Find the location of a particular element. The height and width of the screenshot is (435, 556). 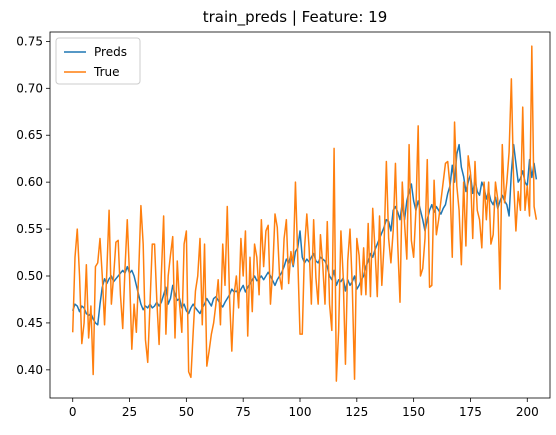

x-tick-label: 125 is located at coordinates (356, 412).